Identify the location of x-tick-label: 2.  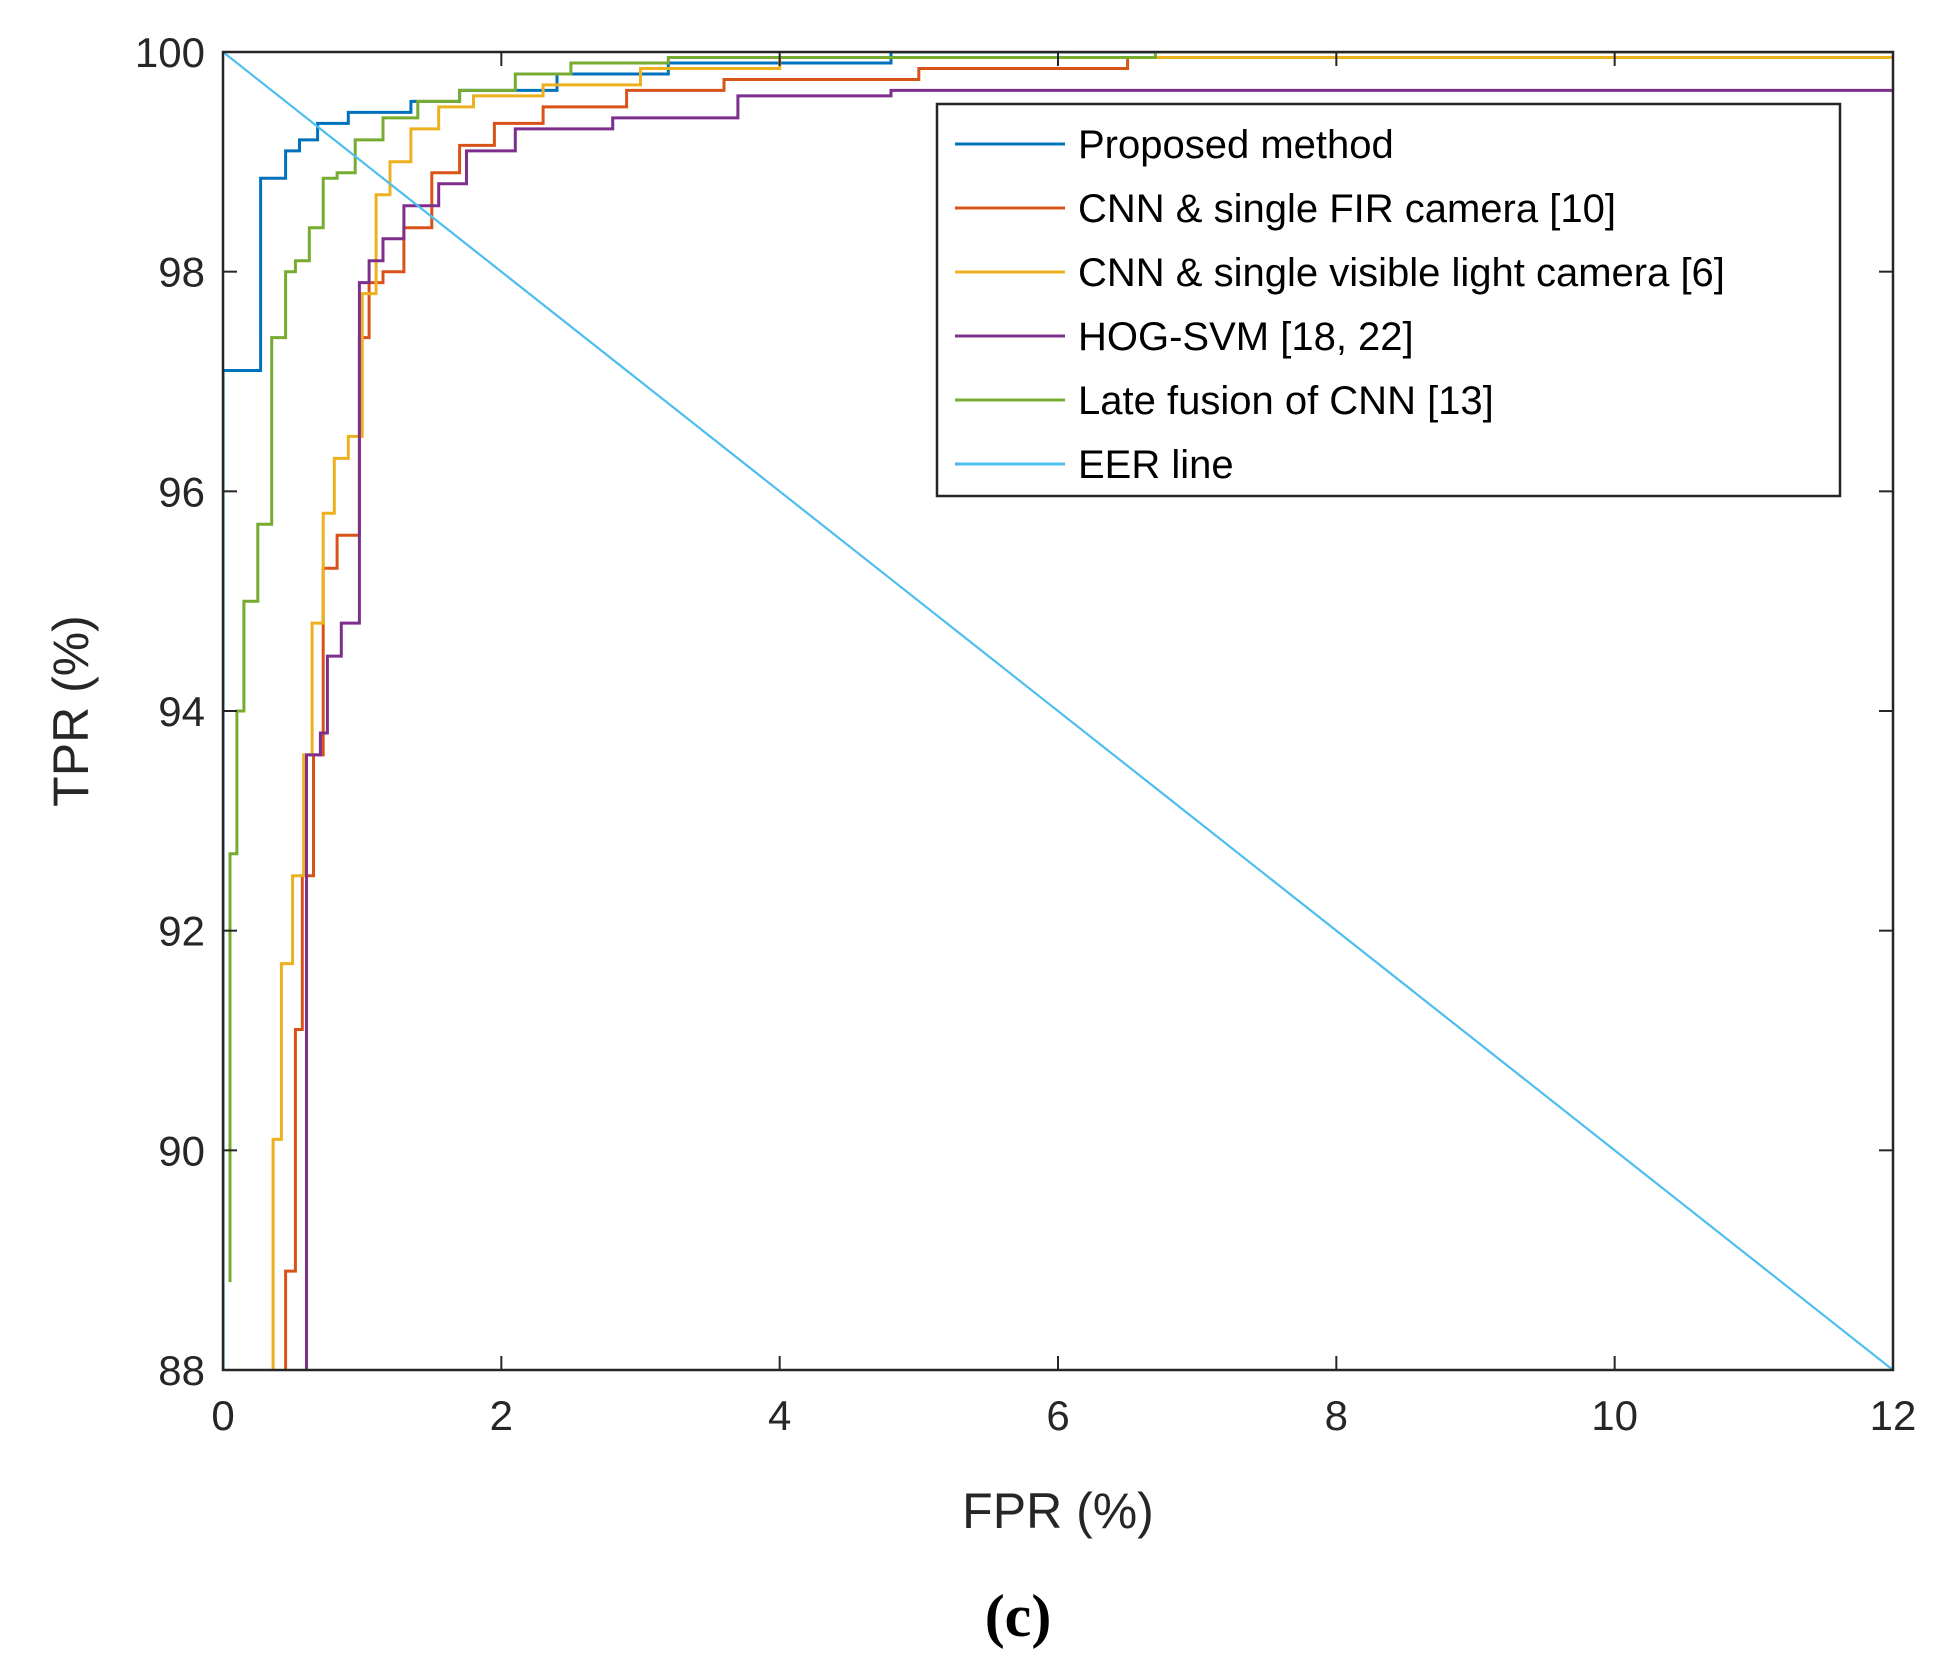
(501, 1415).